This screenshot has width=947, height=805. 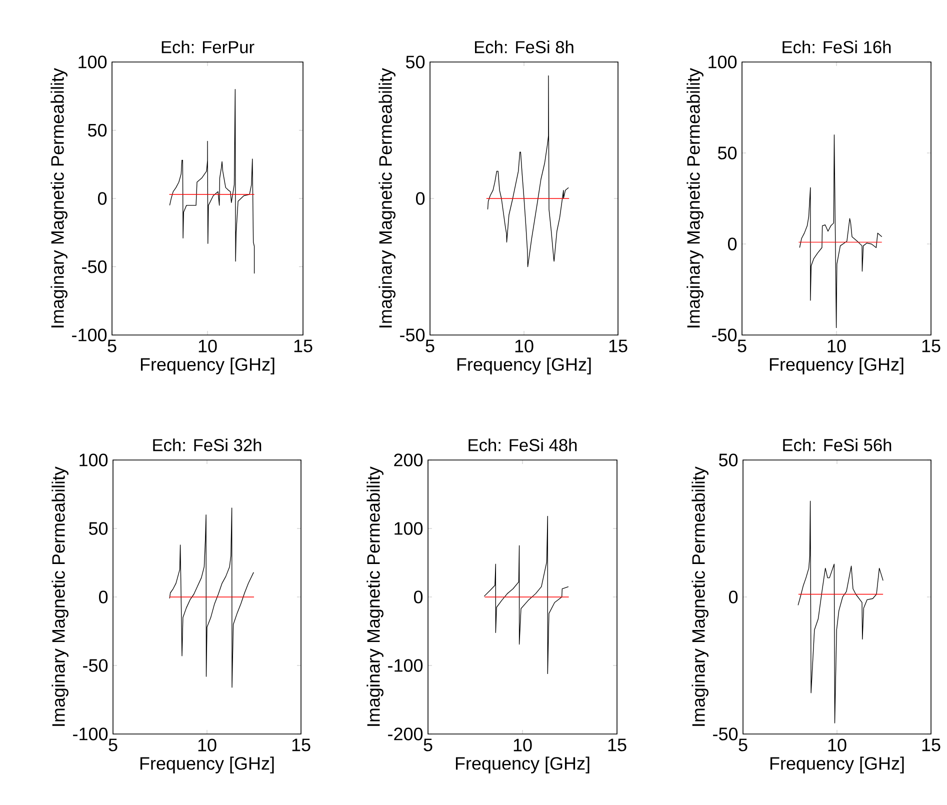 I want to click on chart-title: Ech: FeSi 16h, so click(x=836, y=47).